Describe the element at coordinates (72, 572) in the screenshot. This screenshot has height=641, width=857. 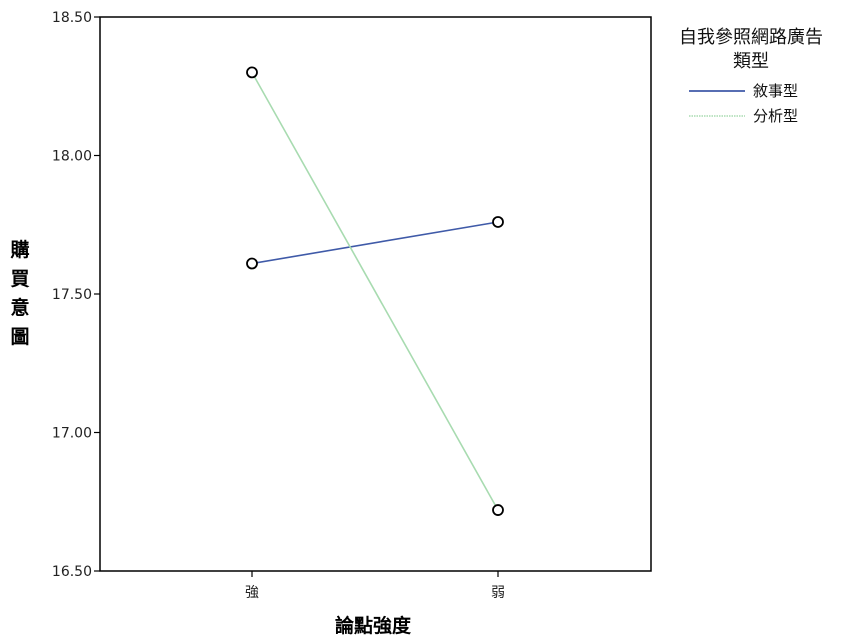
I see `y-tick-label: 16.50` at that location.